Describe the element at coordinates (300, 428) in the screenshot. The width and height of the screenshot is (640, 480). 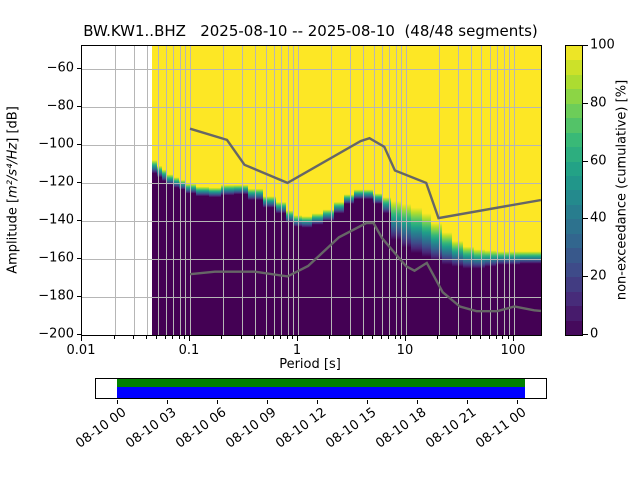
I see `timeline-tick-label: 08-10 12` at that location.